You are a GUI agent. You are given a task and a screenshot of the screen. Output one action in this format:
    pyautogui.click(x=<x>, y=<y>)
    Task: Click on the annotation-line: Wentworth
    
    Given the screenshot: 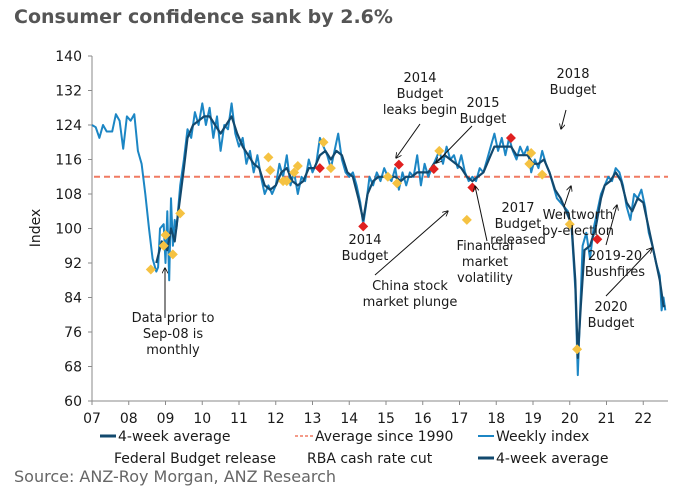 What is the action you would take?
    pyautogui.click(x=578, y=215)
    